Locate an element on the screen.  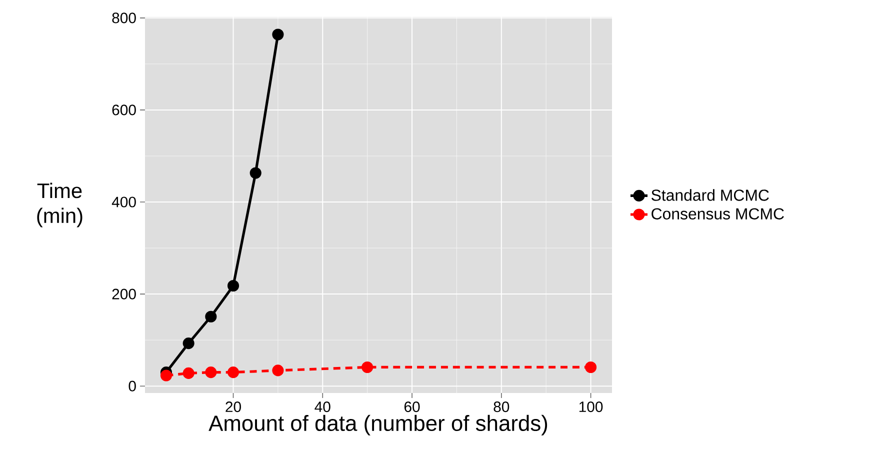
y-tick-label: 400 is located at coordinates (124, 202).